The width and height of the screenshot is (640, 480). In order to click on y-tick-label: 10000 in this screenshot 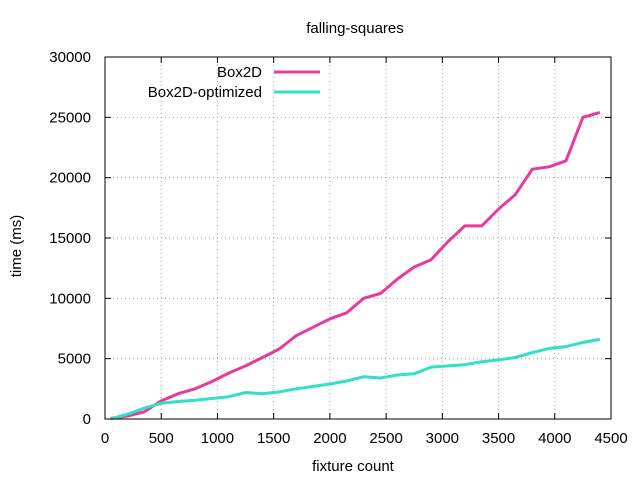, I will do `click(70, 298)`.